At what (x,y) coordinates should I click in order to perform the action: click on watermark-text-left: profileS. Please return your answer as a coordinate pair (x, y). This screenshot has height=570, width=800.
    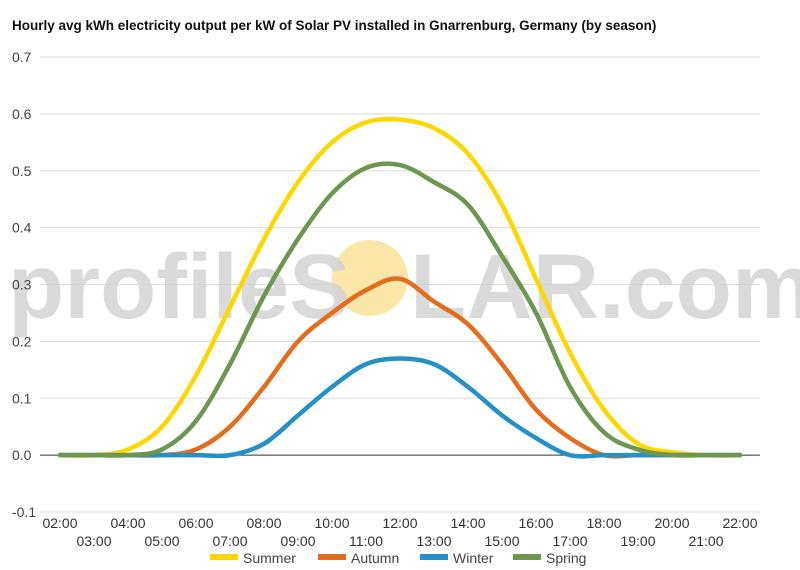
    Looking at the image, I should click on (179, 287).